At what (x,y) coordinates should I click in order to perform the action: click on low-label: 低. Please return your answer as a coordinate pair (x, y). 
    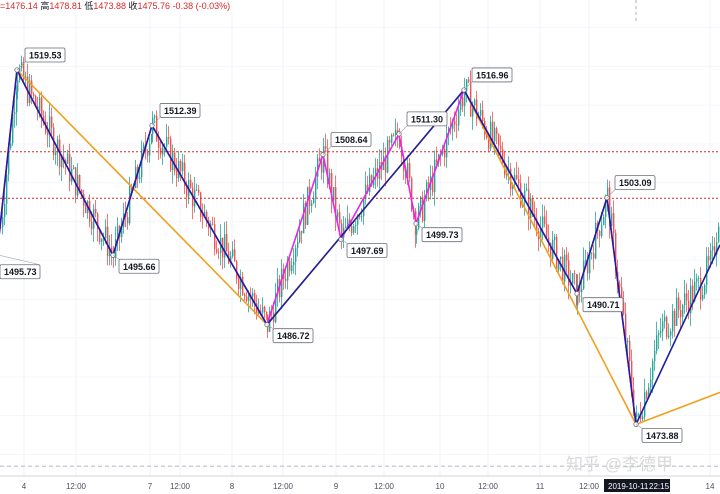
    Looking at the image, I should click on (89, 6).